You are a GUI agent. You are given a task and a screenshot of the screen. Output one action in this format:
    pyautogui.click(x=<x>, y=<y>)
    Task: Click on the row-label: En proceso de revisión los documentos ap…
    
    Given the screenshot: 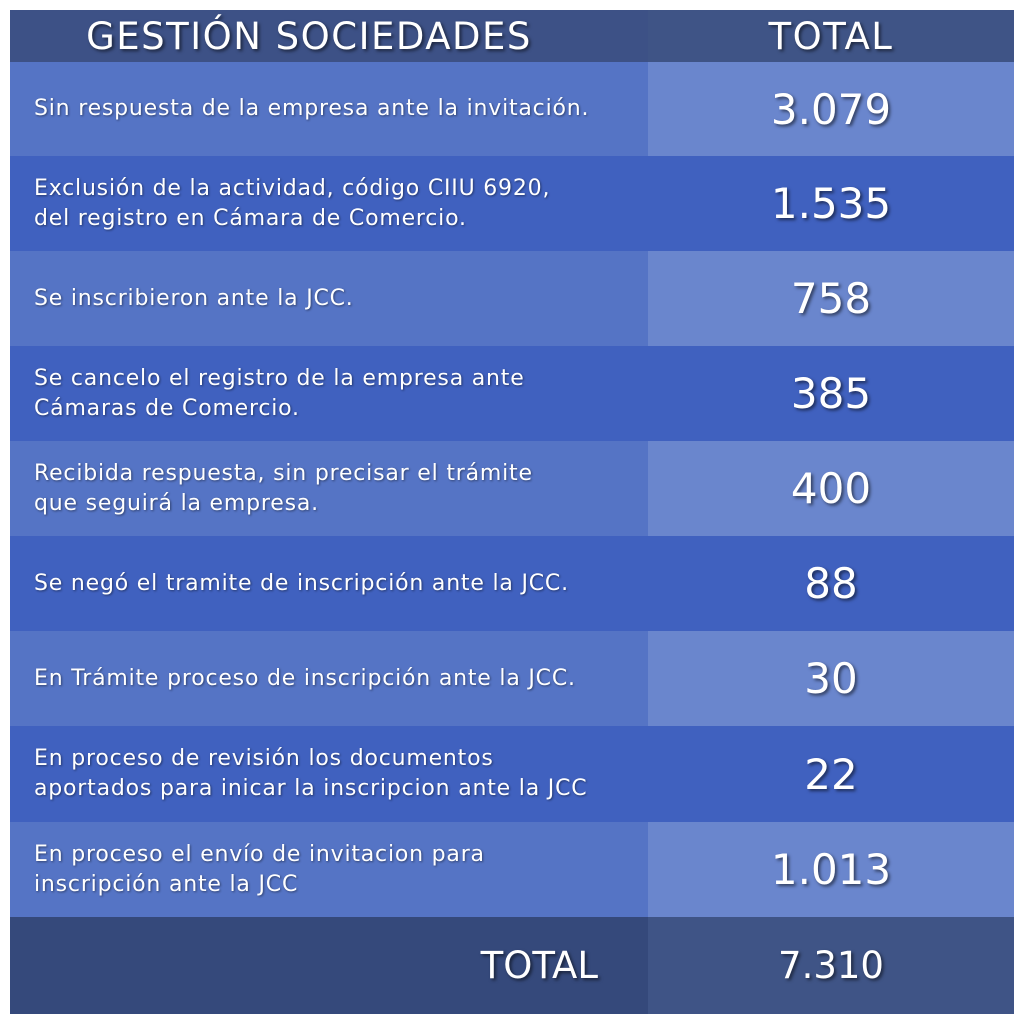 What is the action you would take?
    pyautogui.click(x=311, y=773)
    